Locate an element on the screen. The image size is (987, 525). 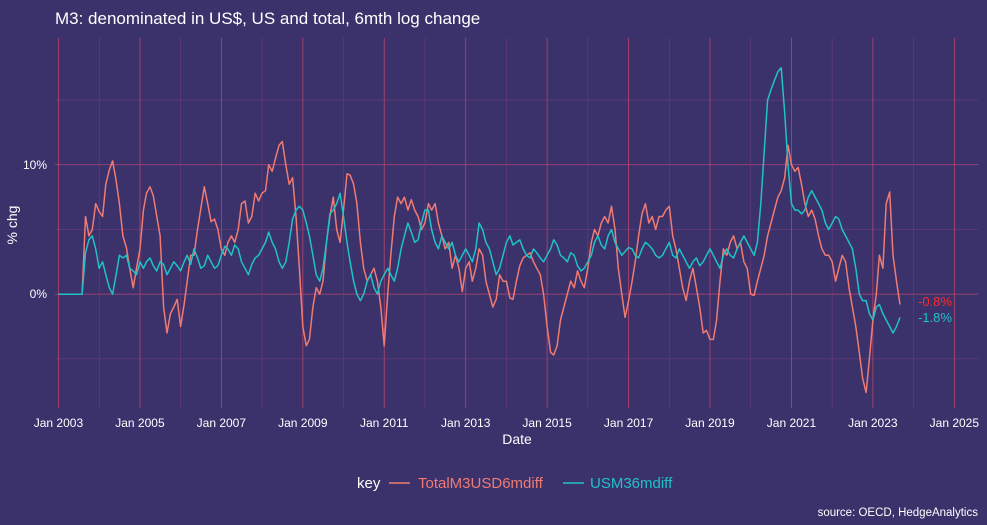
end-label-total: -0.8% is located at coordinates (935, 301).